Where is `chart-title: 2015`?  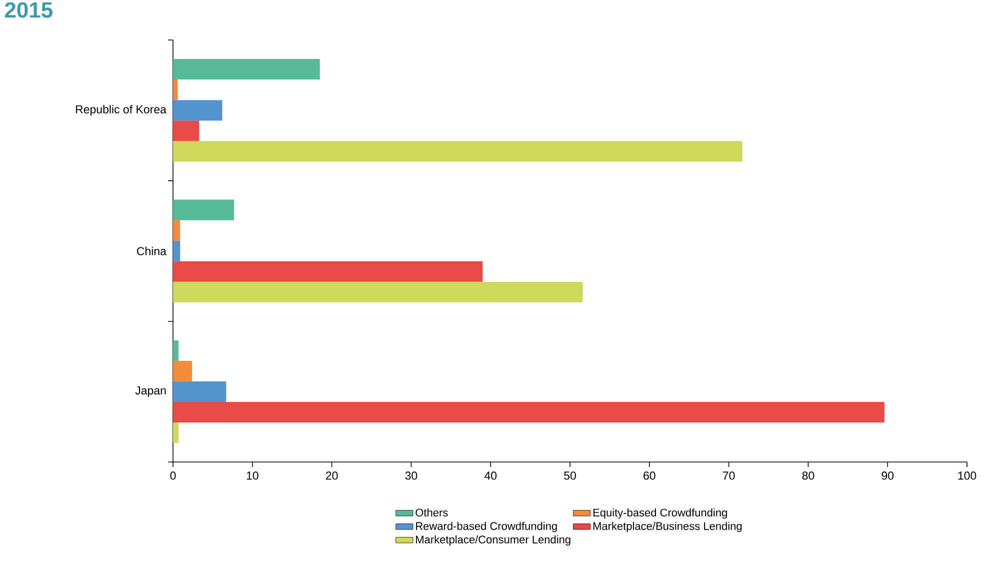
chart-title: 2015 is located at coordinates (28, 10).